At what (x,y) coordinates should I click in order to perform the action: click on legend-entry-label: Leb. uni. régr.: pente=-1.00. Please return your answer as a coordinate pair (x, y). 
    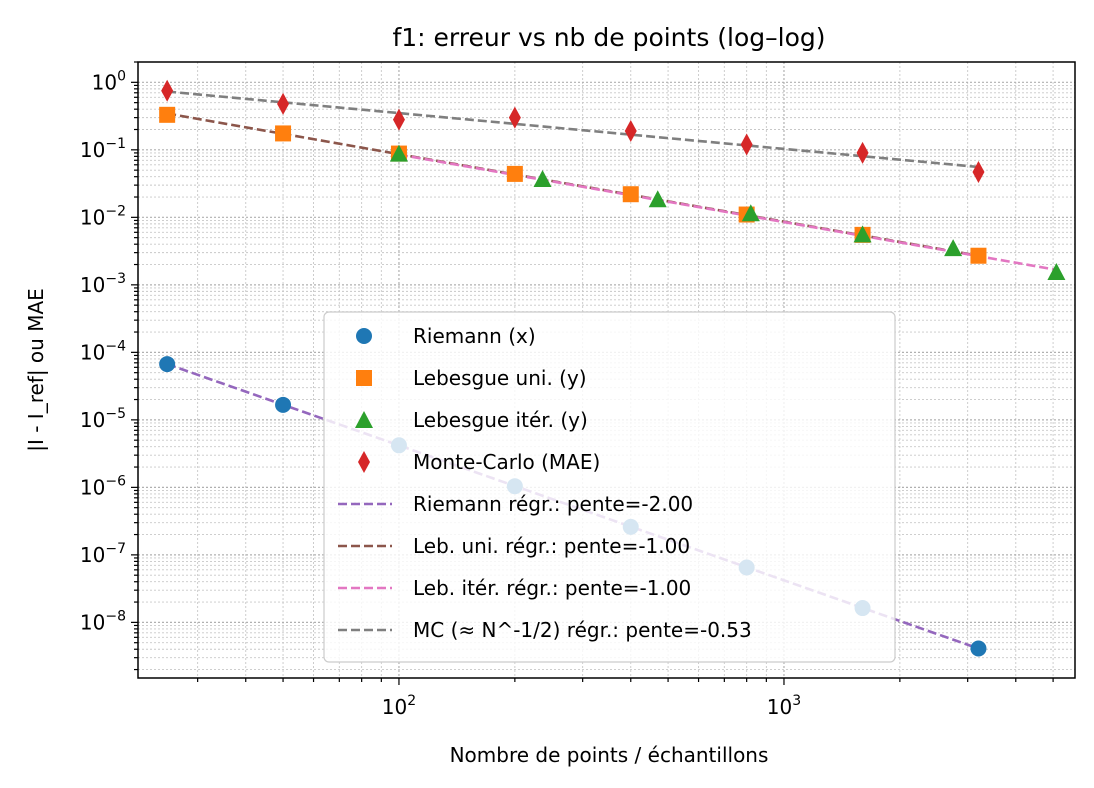
    Looking at the image, I should click on (551, 546).